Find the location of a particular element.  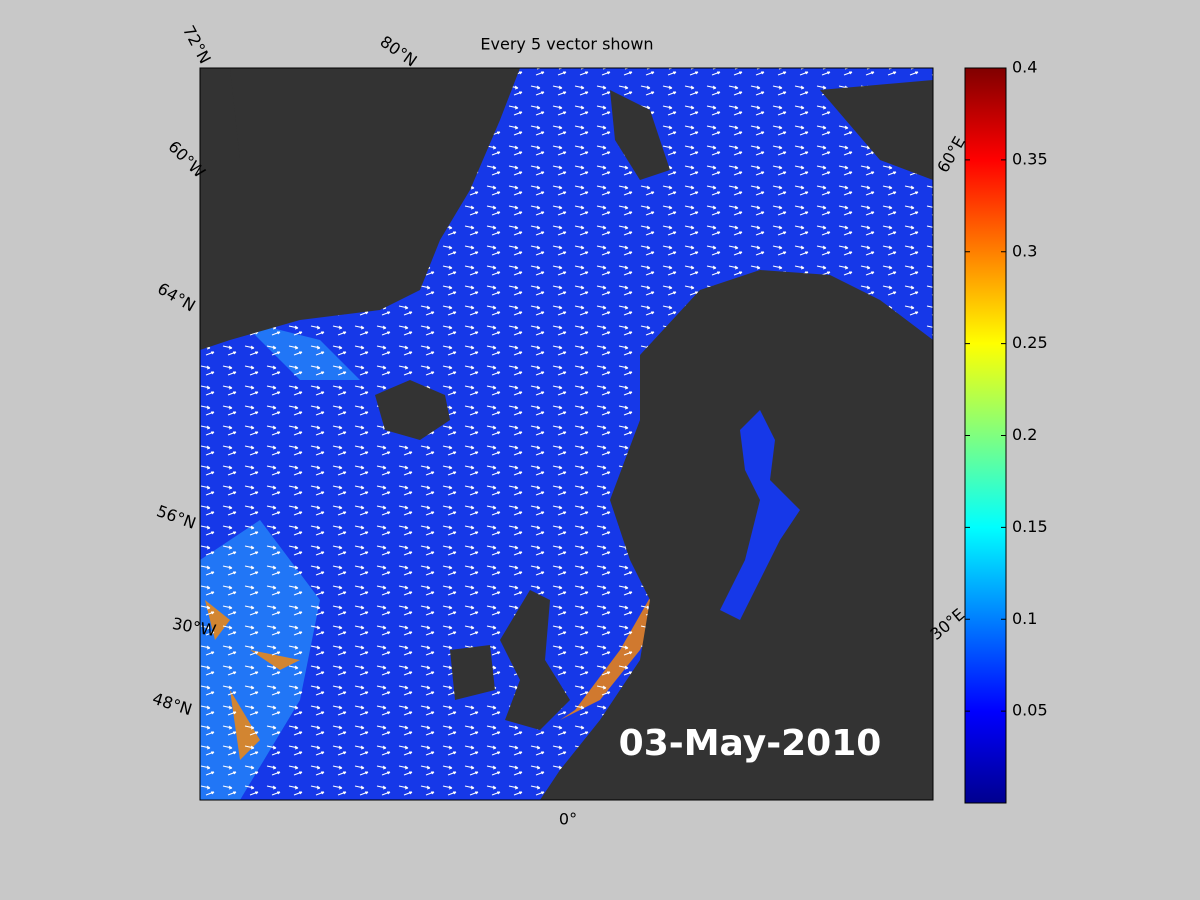

colorbar-tick-label: 0.1 is located at coordinates (1024, 618).